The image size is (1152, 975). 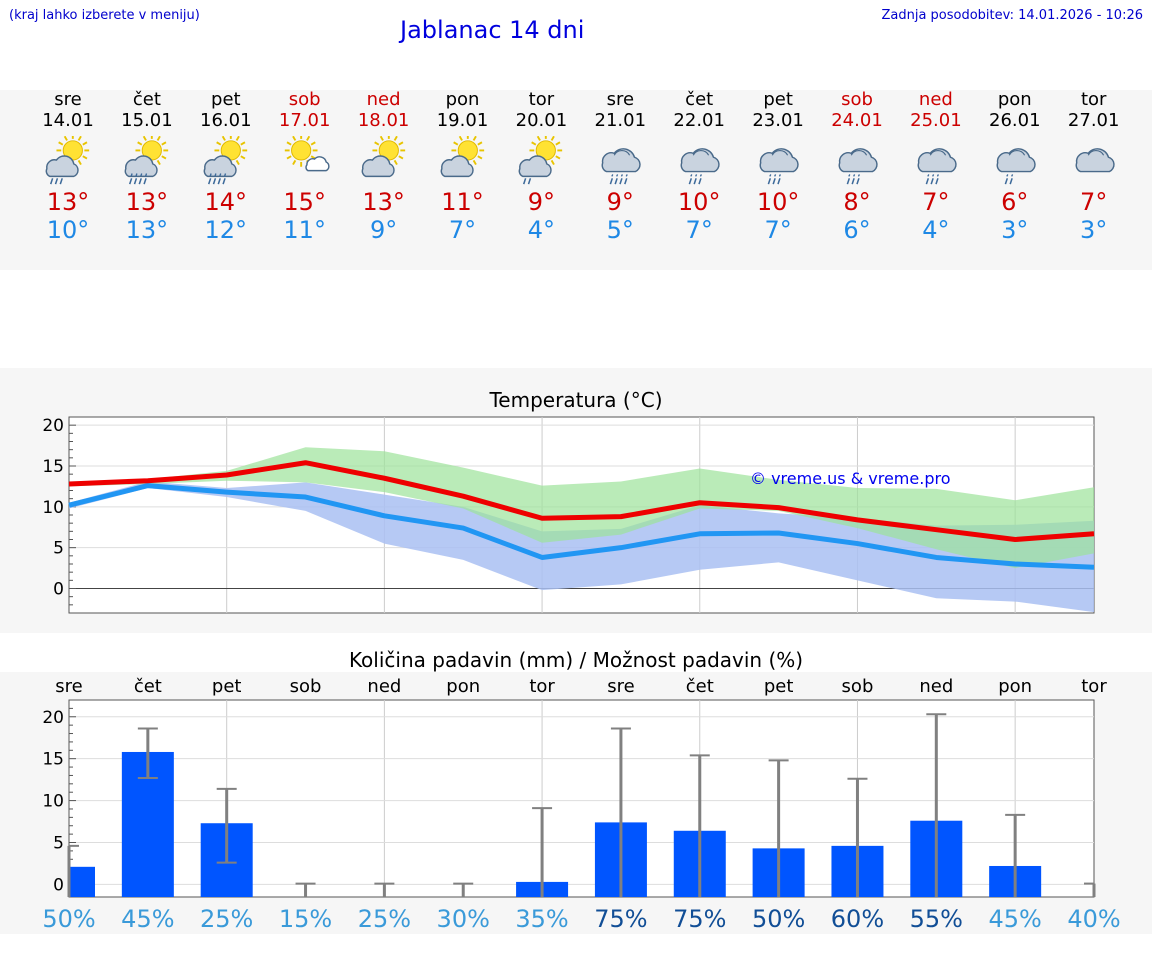 What do you see at coordinates (53, 508) in the screenshot?
I see `y-tick-label: 10` at bounding box center [53, 508].